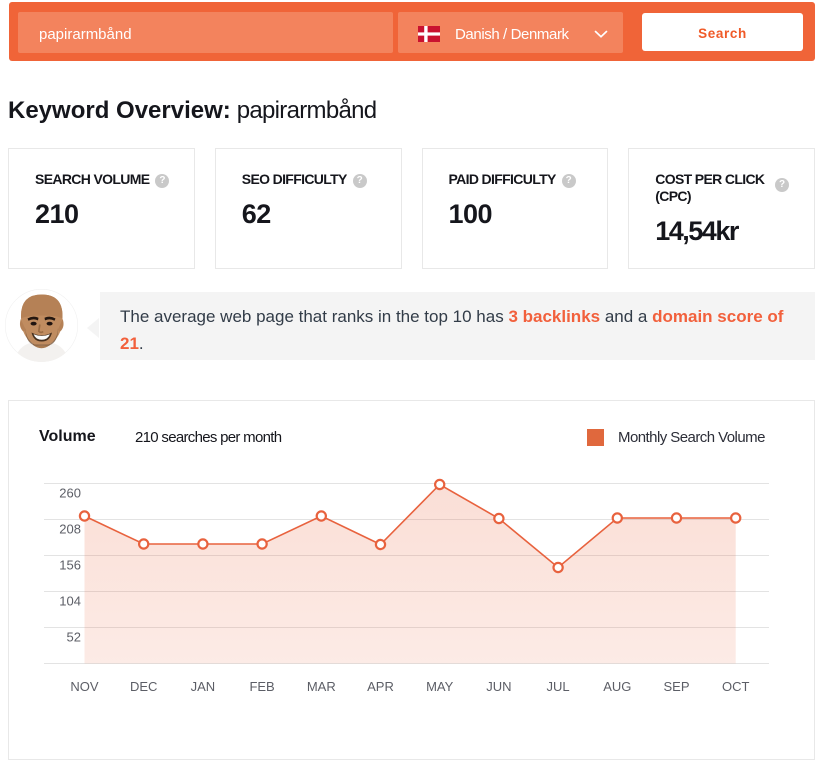 The width and height of the screenshot is (817, 760). What do you see at coordinates (380, 686) in the screenshot?
I see `svg-text: APR` at bounding box center [380, 686].